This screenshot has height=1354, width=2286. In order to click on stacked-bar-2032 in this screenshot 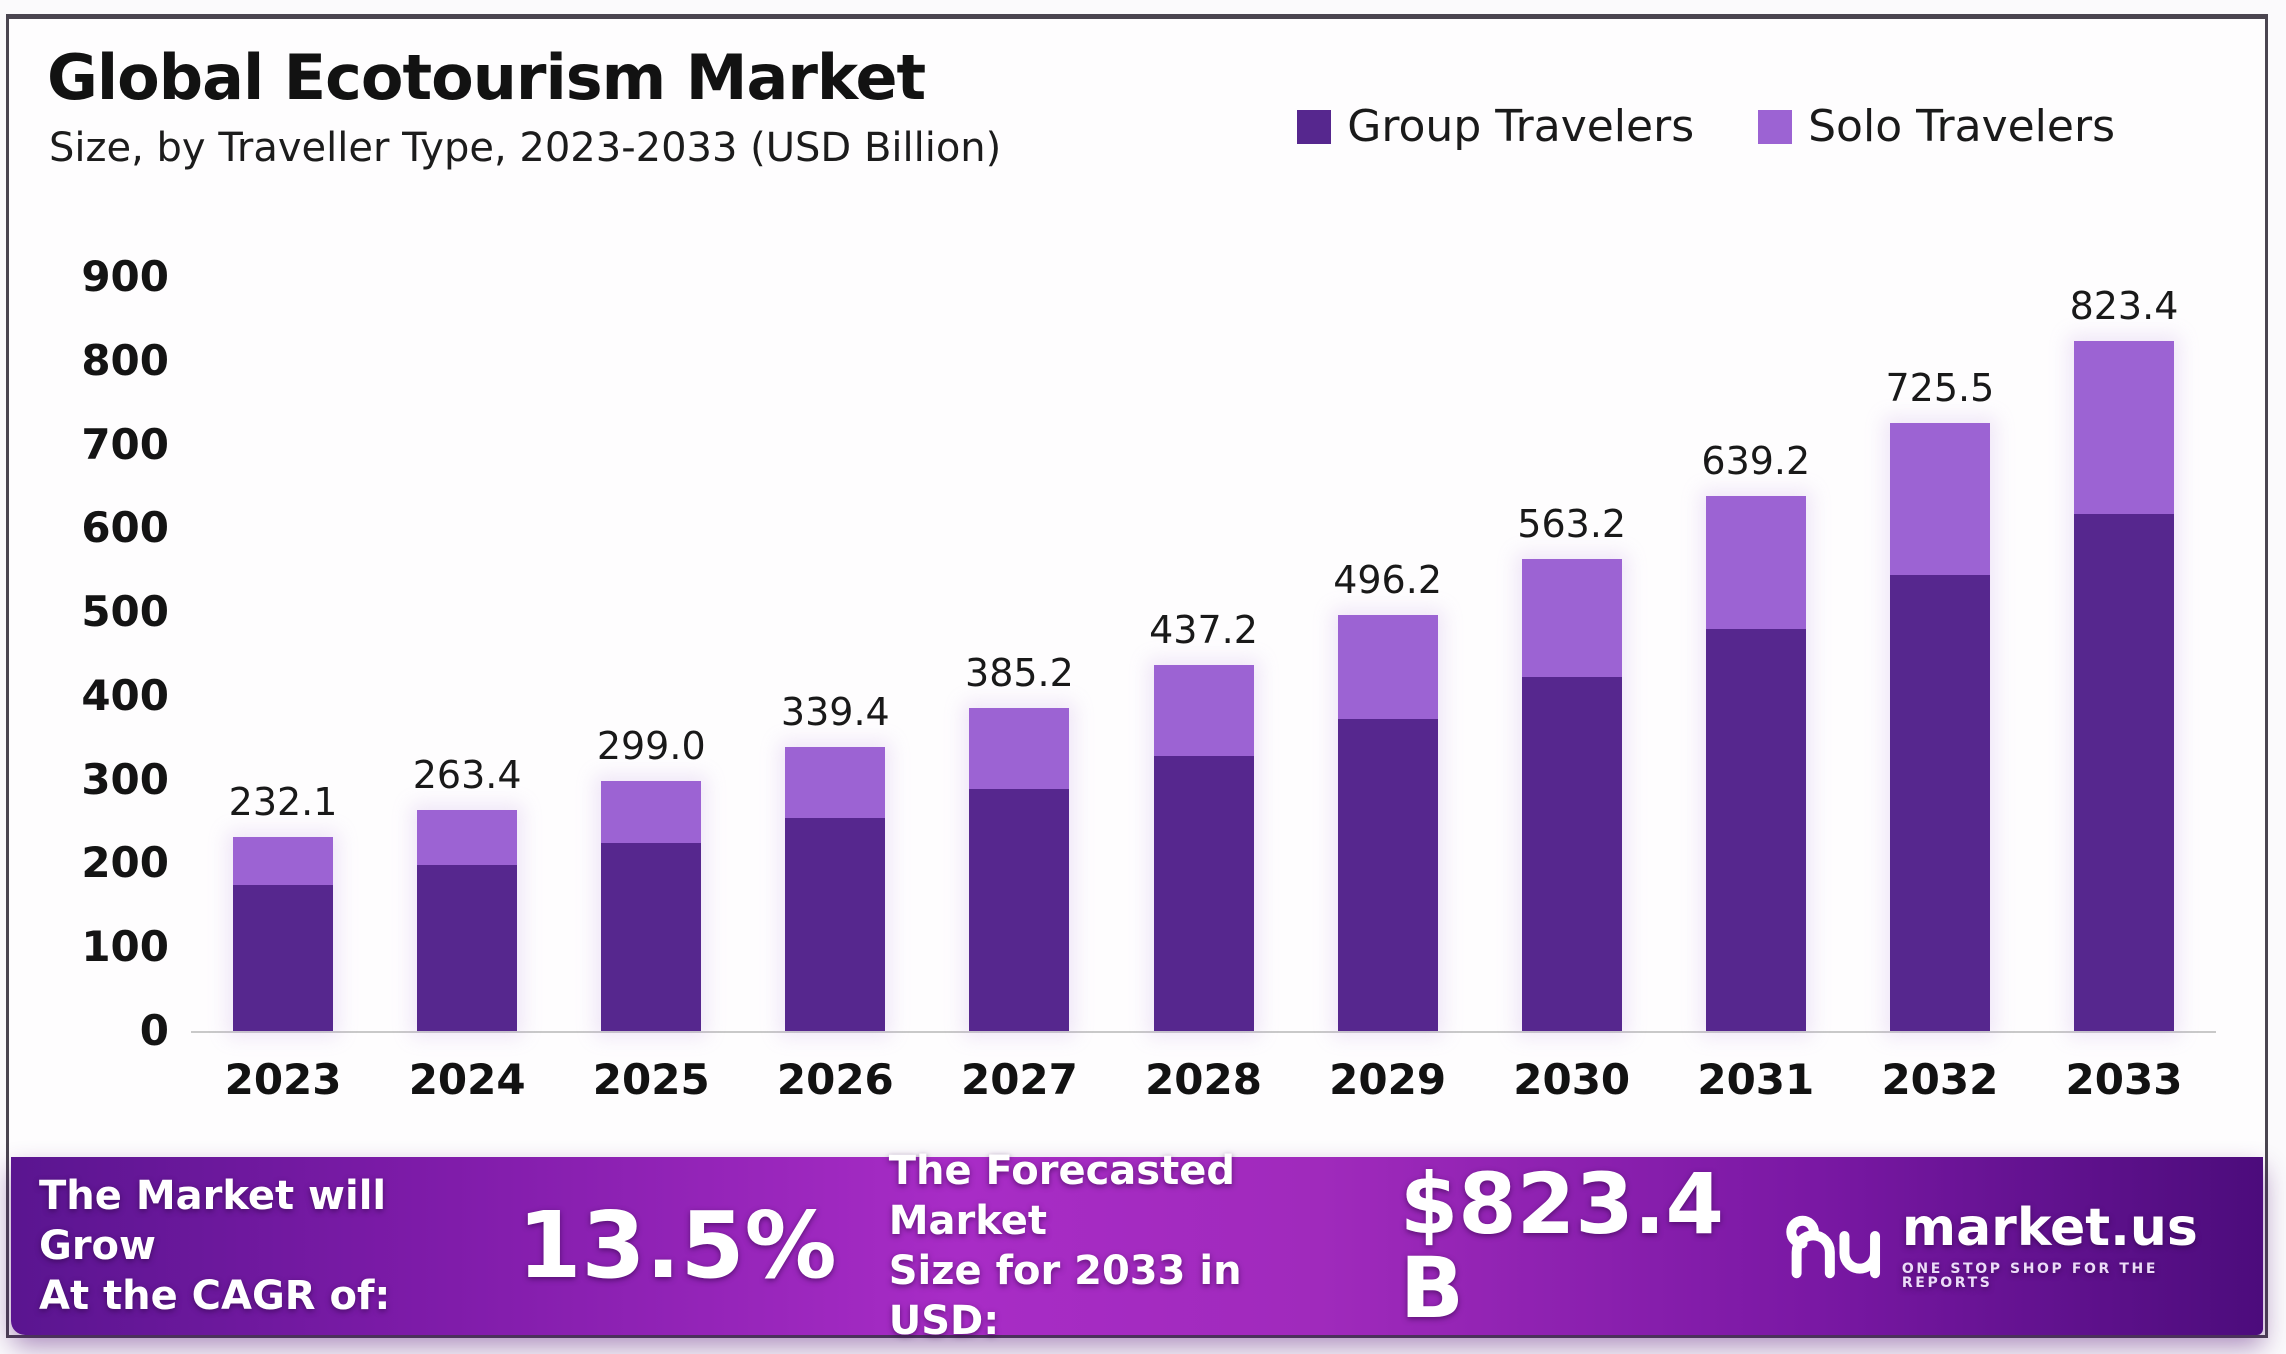, I will do `click(1939, 727)`.